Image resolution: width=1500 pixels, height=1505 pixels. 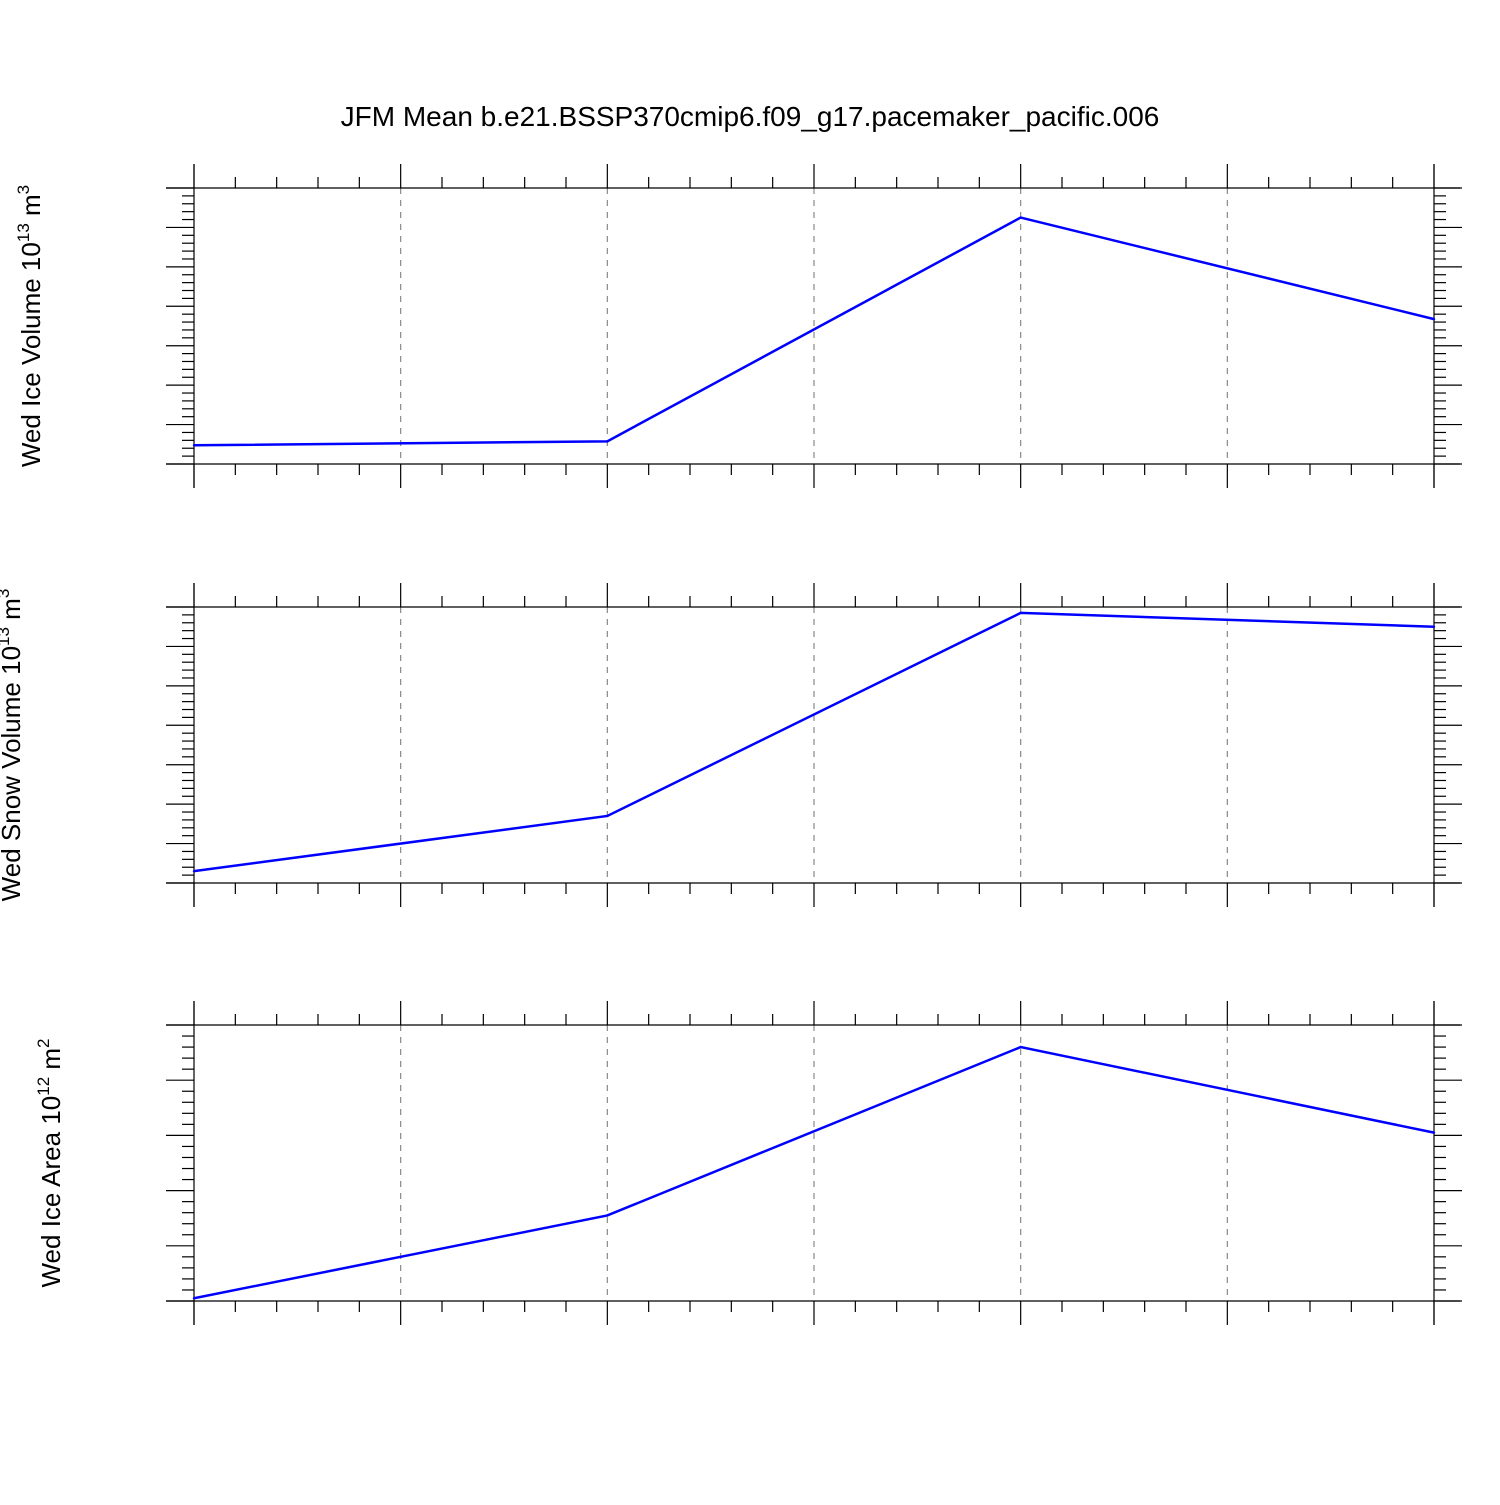 What do you see at coordinates (13, 773) in the screenshot?
I see `y-axis-label-text: Wed Snow Volume 10` at bounding box center [13, 773].